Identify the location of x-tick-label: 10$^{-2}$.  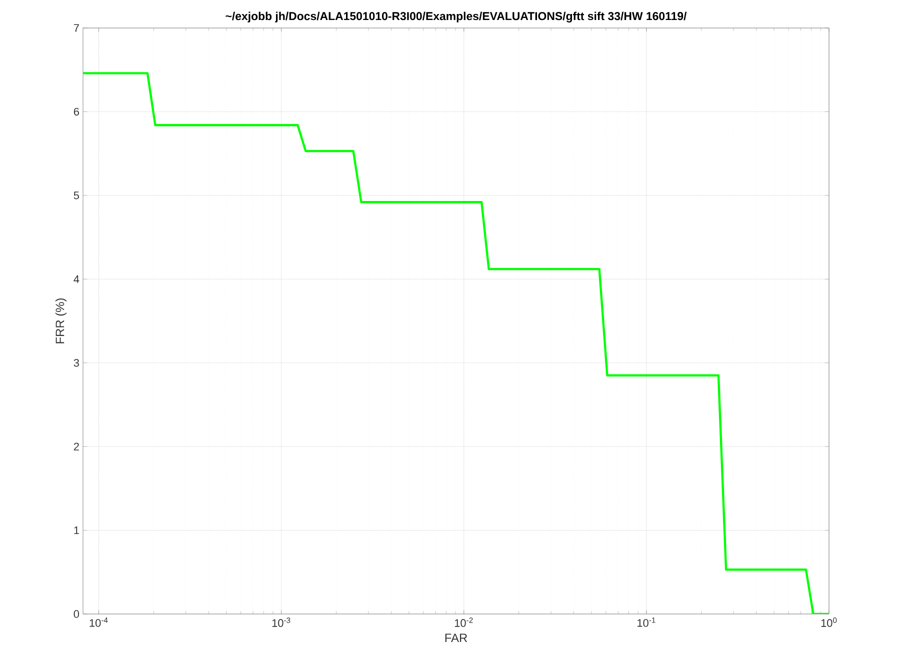
(463, 622).